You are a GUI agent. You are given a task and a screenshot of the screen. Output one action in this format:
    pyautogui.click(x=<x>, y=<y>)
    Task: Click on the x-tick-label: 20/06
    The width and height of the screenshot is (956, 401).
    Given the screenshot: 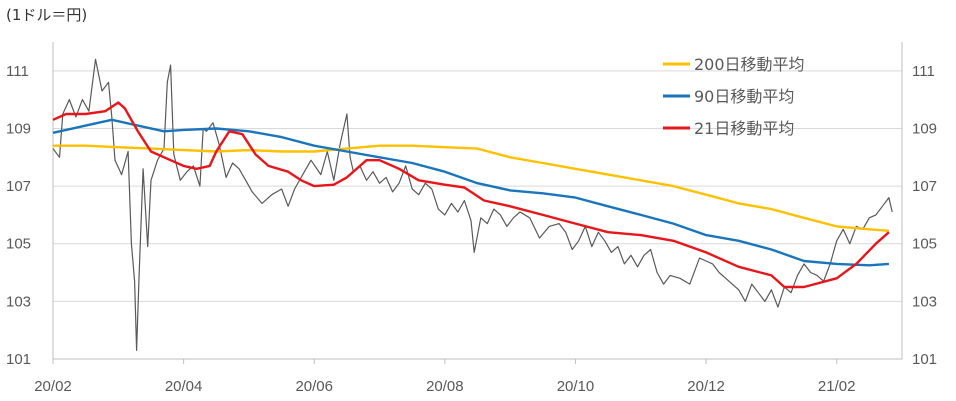 What is the action you would take?
    pyautogui.click(x=314, y=386)
    